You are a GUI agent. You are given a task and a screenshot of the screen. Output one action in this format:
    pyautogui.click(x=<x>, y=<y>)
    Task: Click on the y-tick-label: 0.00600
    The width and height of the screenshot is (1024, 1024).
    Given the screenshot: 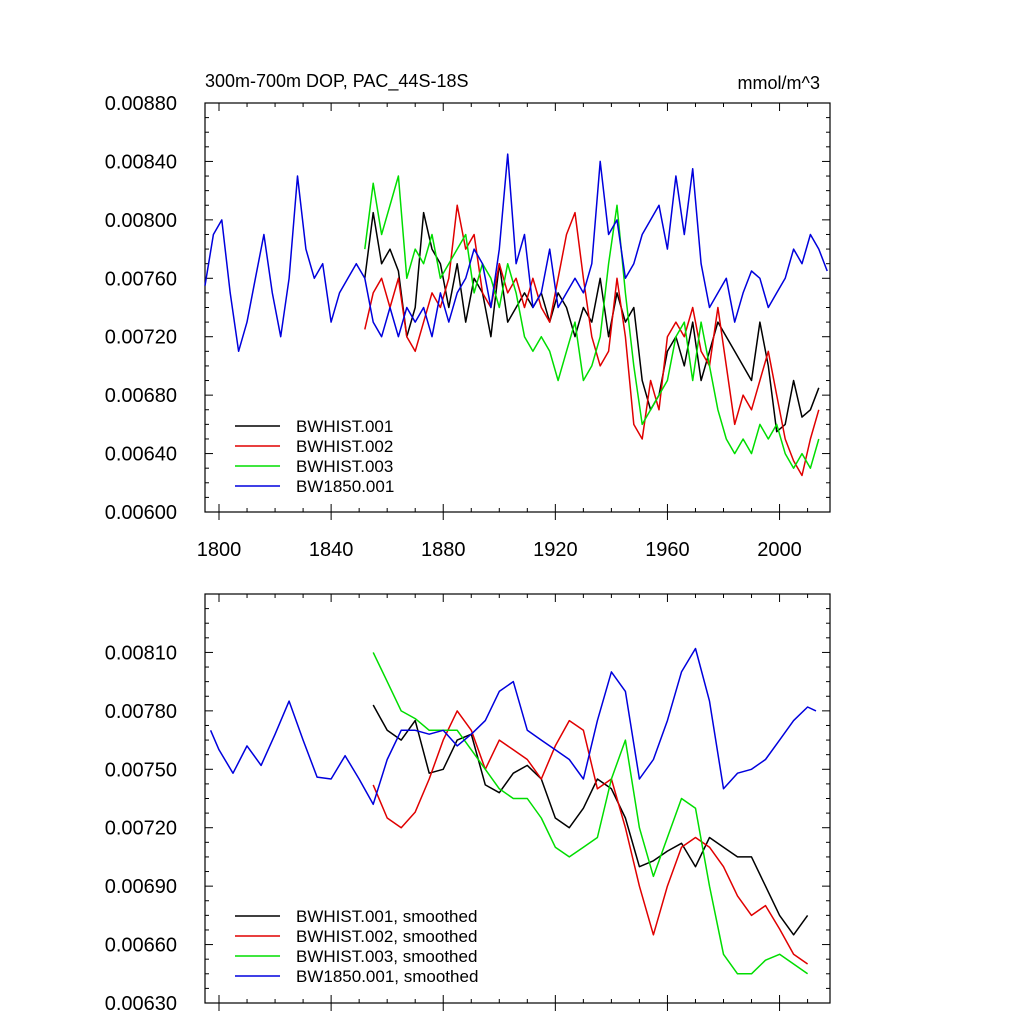 What is the action you would take?
    pyautogui.click(x=141, y=513)
    